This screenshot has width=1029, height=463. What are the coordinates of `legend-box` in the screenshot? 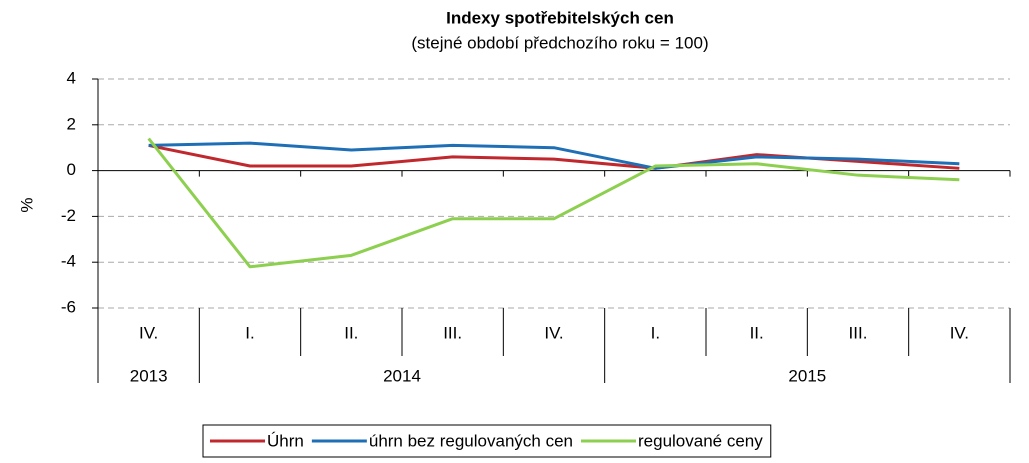 It's located at (487, 441).